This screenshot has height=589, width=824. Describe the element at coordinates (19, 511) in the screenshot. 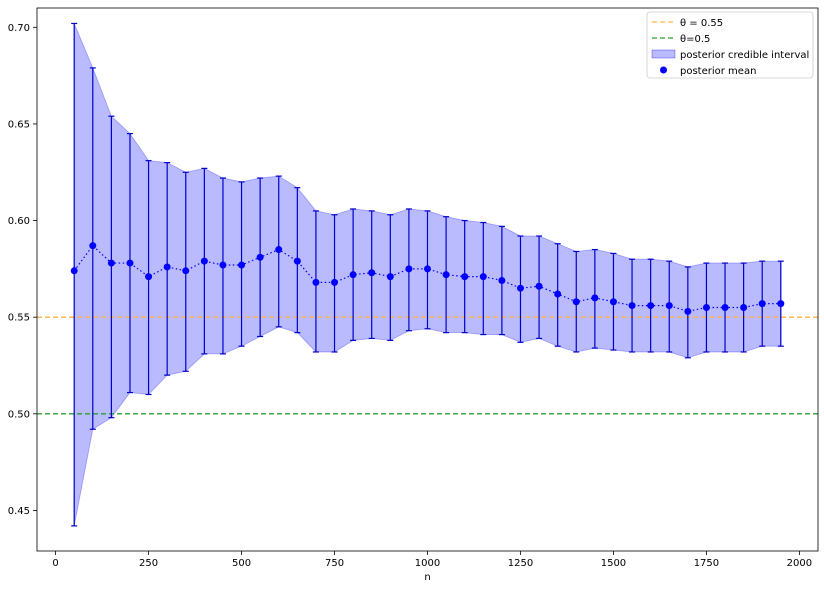

I see `y-tick-label: 0.45` at that location.